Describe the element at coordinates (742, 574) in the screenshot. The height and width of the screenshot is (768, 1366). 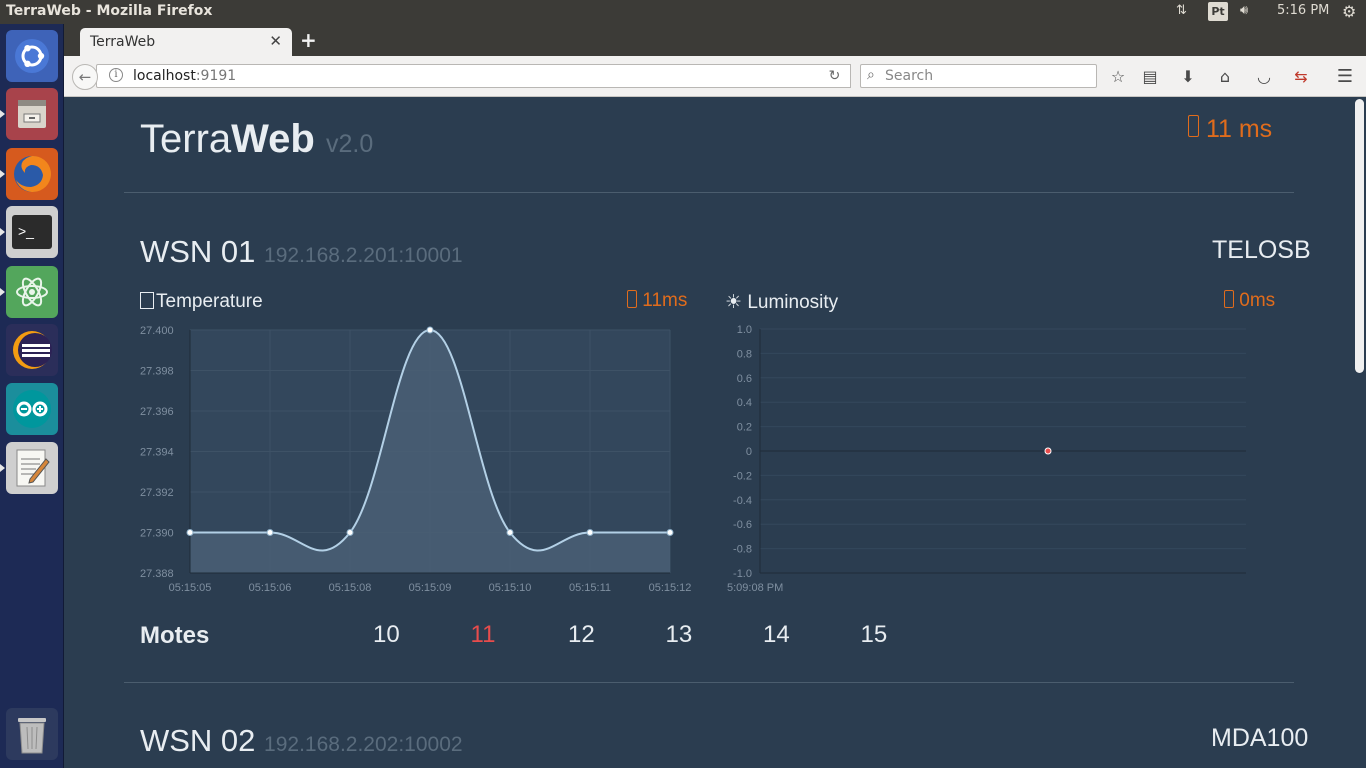
I see `y-tick-label: -1.0` at that location.